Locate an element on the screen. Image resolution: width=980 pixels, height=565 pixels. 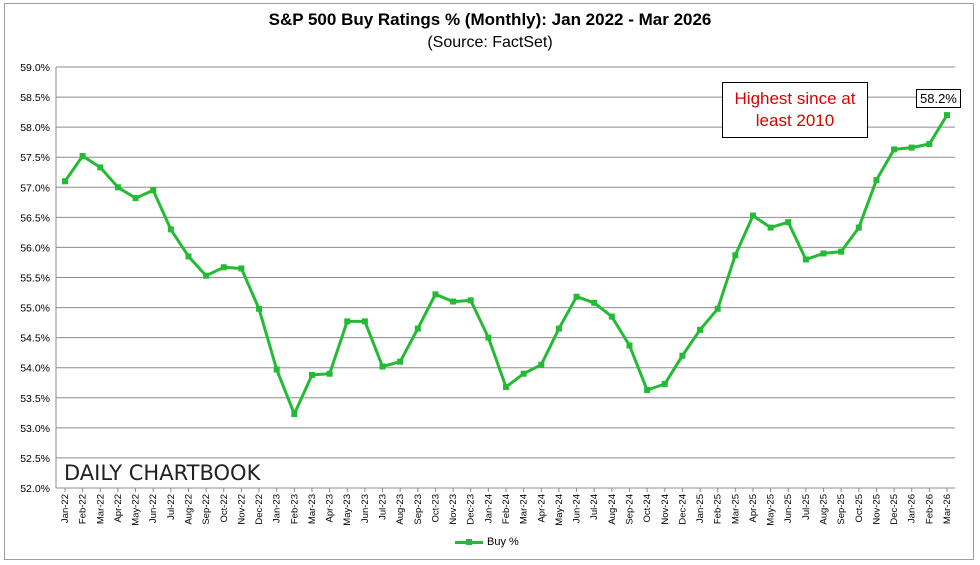
x-tick-label: Jul-22 is located at coordinates (171, 507).